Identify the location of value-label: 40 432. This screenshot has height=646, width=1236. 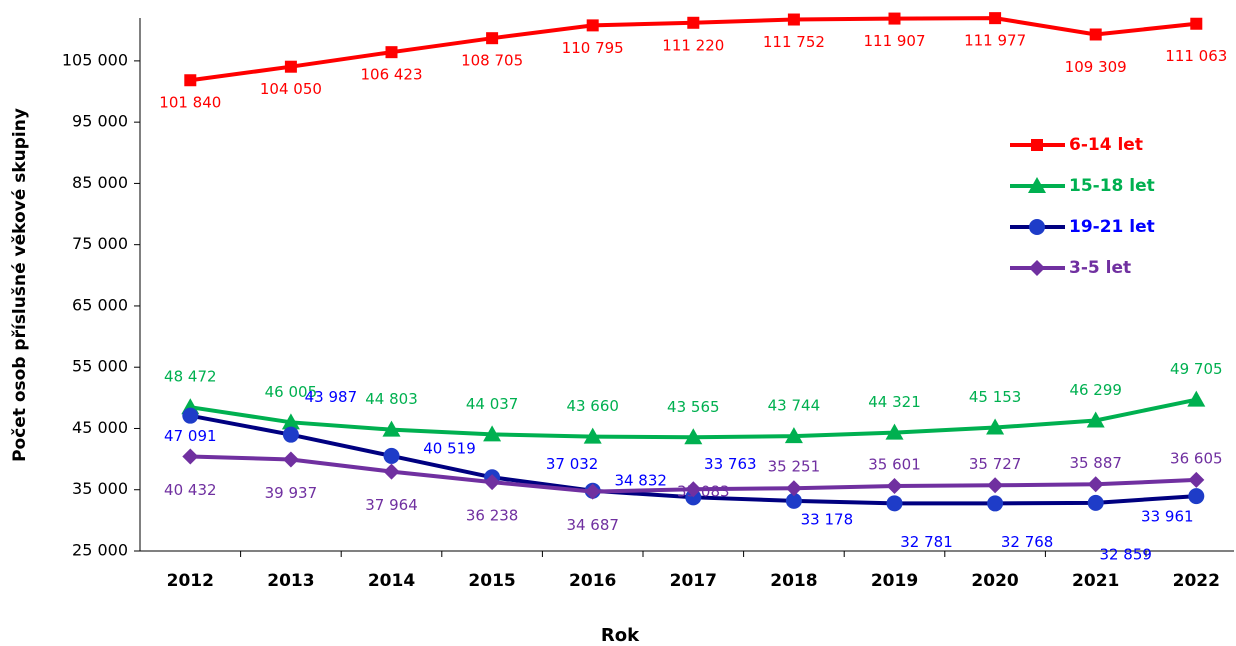
(190, 490).